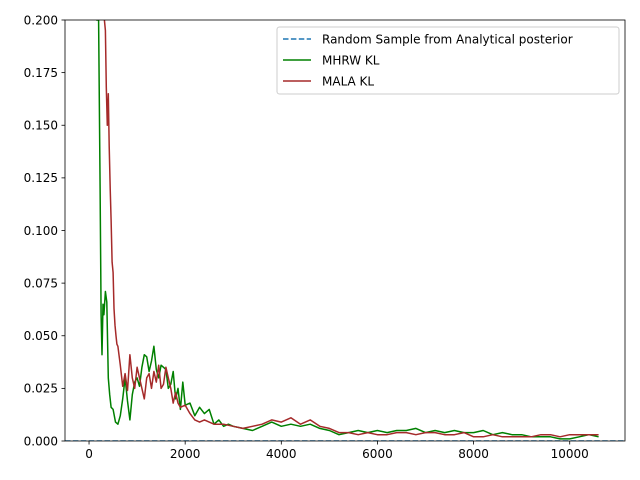 This screenshot has height=480, width=640. I want to click on y-tick-label: 0.025, so click(41, 389).